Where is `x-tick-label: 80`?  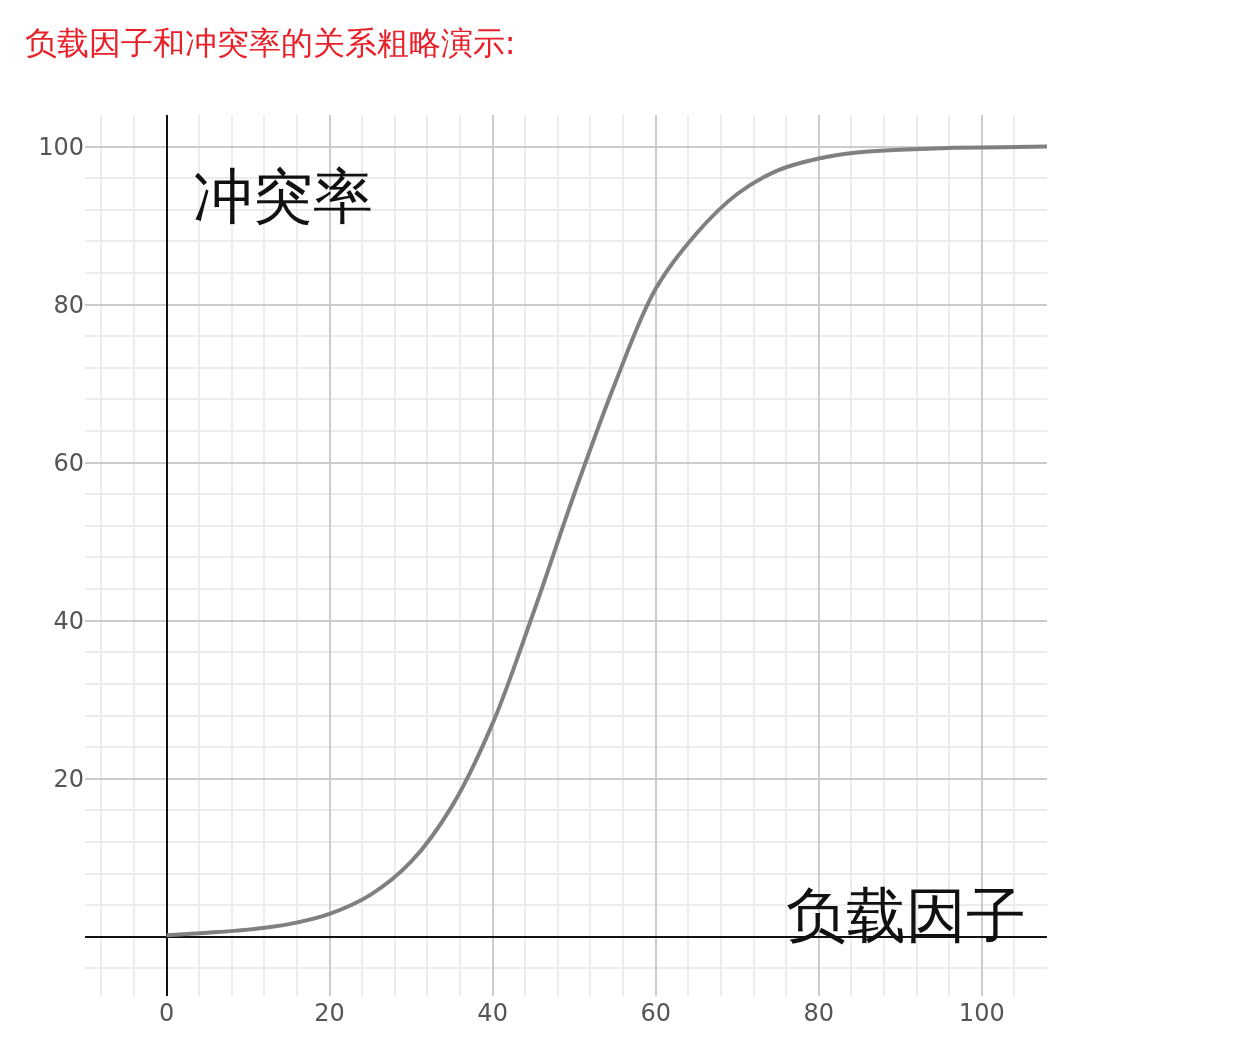
x-tick-label: 80 is located at coordinates (818, 1013).